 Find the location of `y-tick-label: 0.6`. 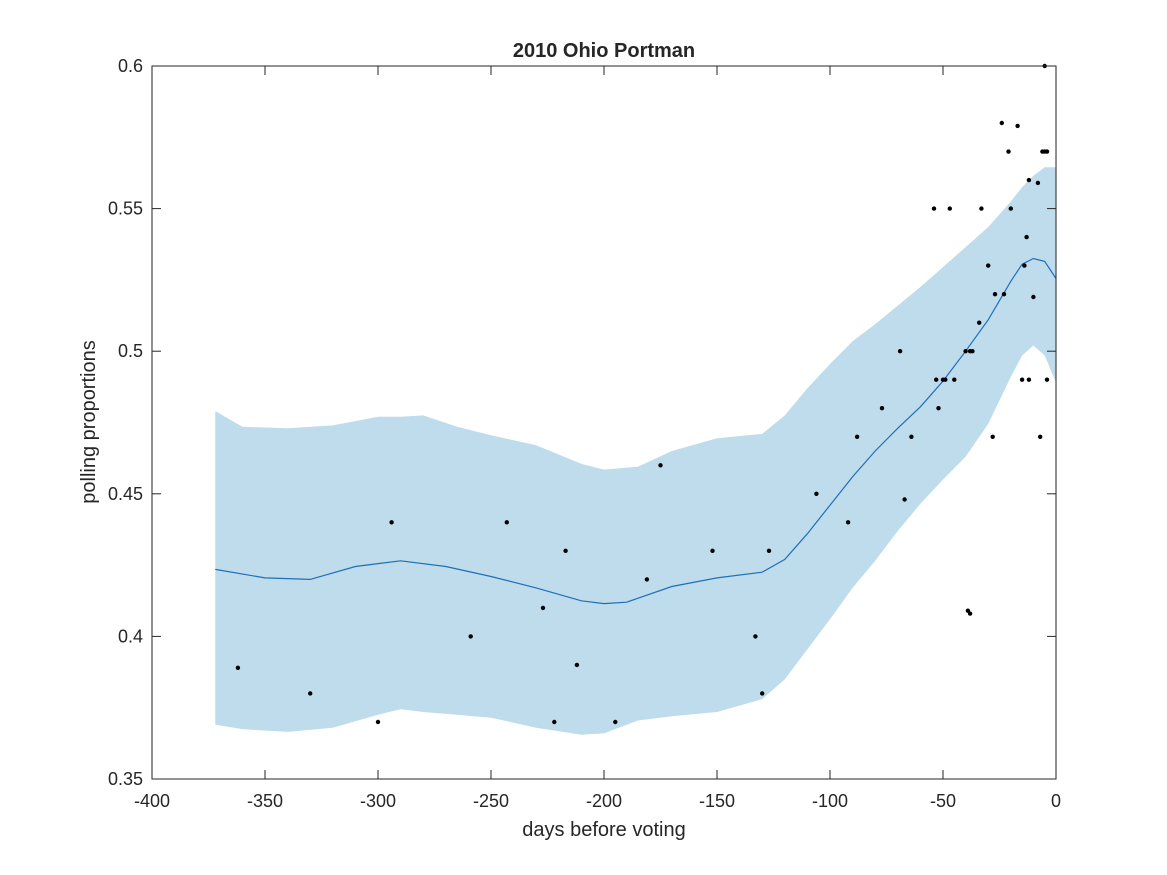

y-tick-label: 0.6 is located at coordinates (130, 66).